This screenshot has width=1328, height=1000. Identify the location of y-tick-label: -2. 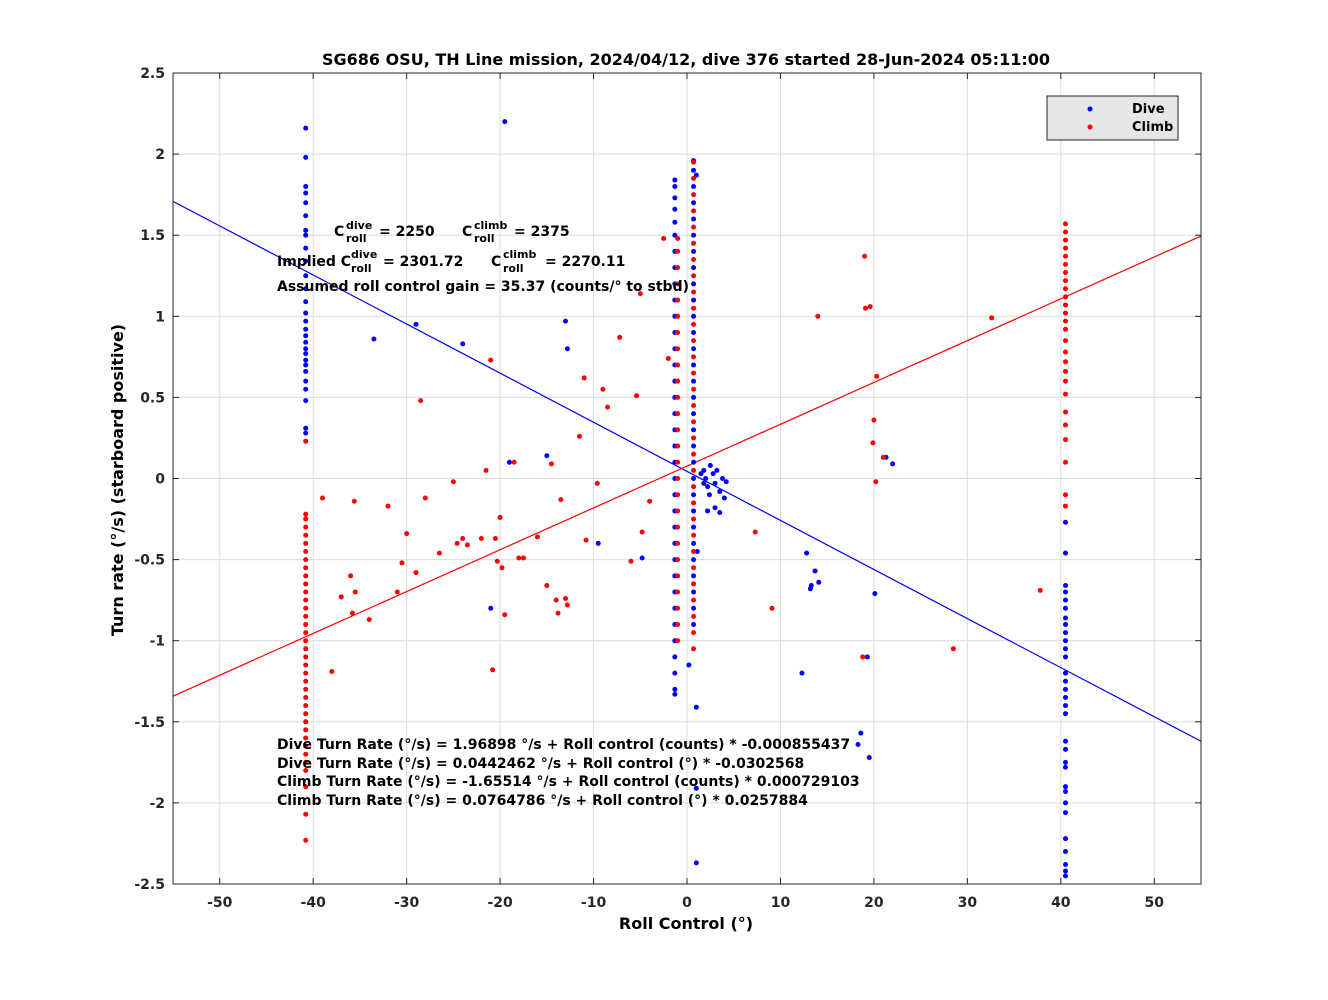
(157, 804).